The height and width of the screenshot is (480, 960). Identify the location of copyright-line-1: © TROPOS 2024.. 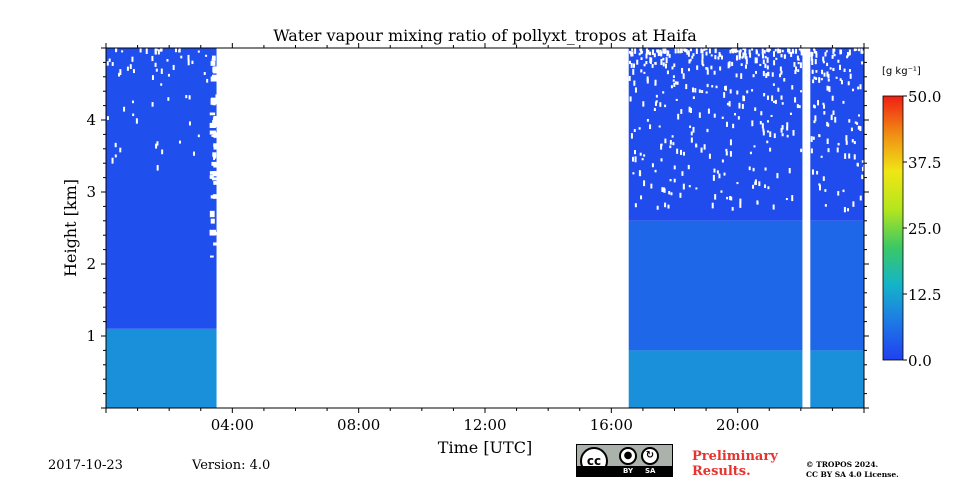
(842, 464).